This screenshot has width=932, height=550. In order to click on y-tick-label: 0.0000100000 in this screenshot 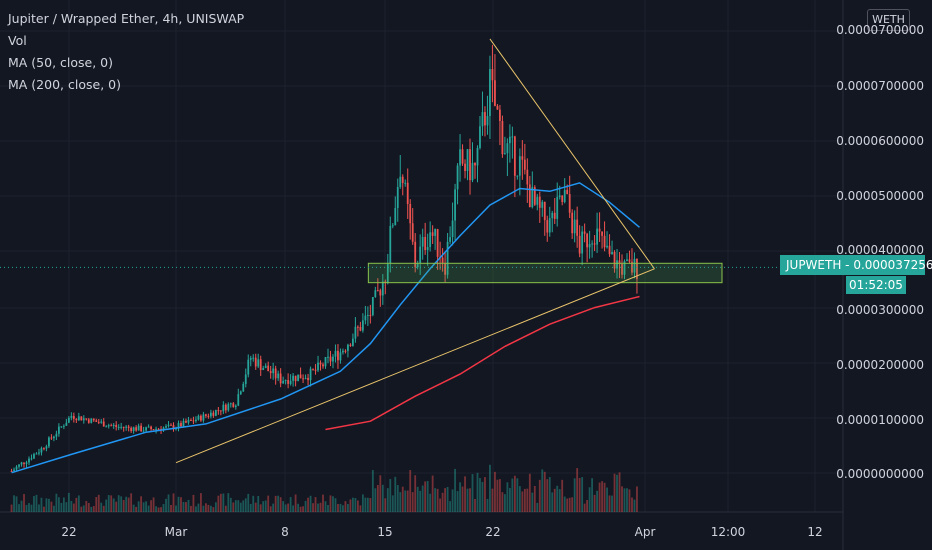, I will do `click(880, 420)`.